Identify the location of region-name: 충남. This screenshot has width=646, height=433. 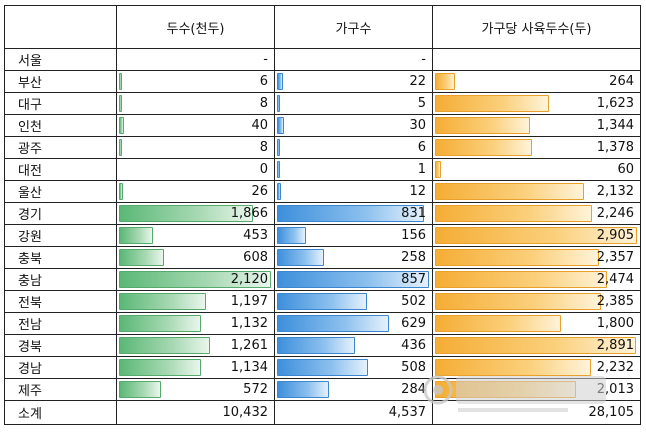
(60, 279).